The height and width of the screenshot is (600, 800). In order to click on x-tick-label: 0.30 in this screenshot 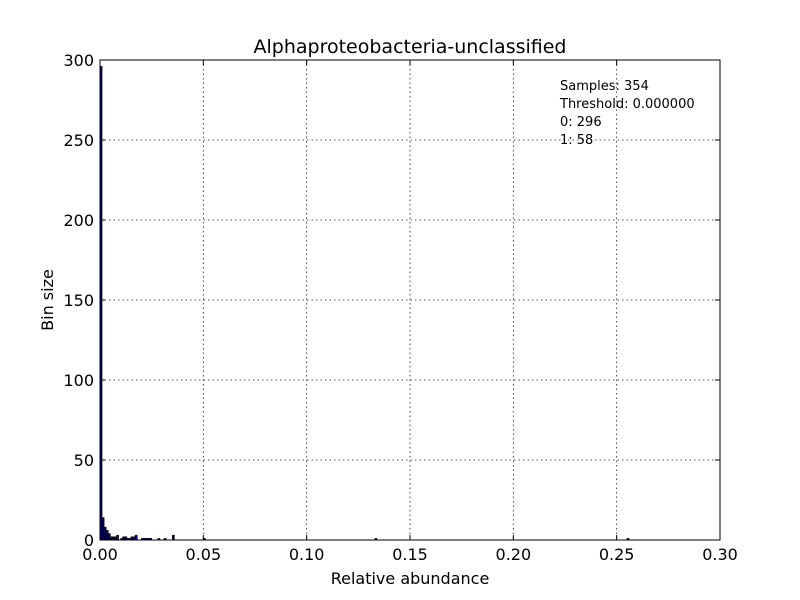, I will do `click(720, 554)`.